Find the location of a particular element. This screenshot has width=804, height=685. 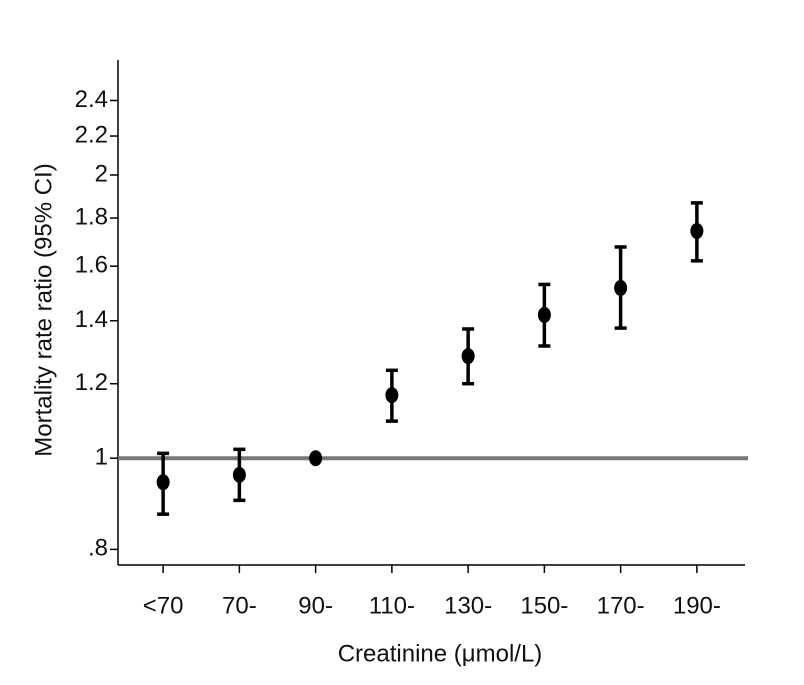

x-tick-label: 190- is located at coordinates (697, 605).